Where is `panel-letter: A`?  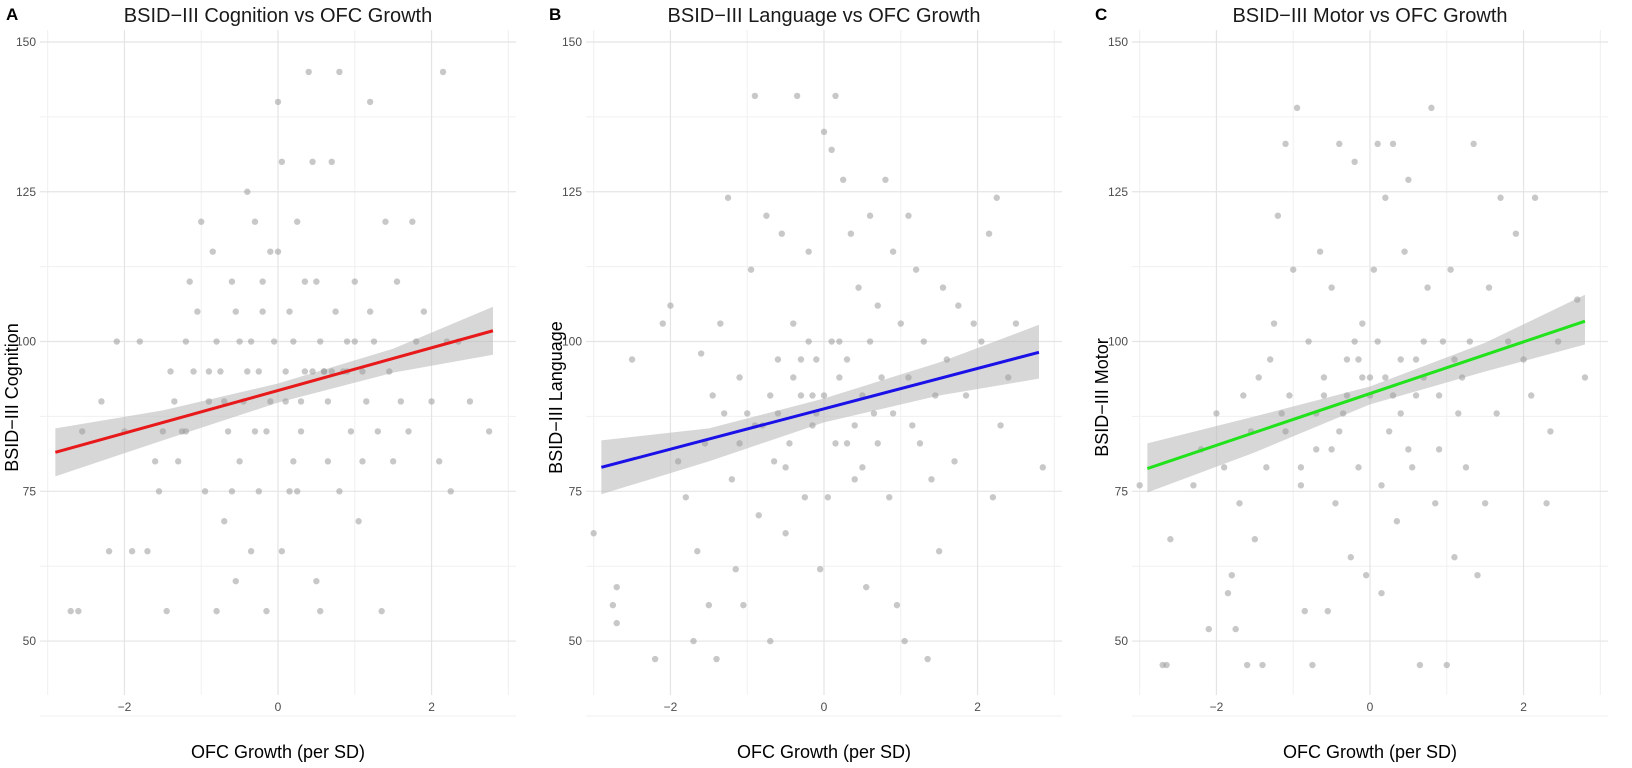
panel-letter: A is located at coordinates (12, 14).